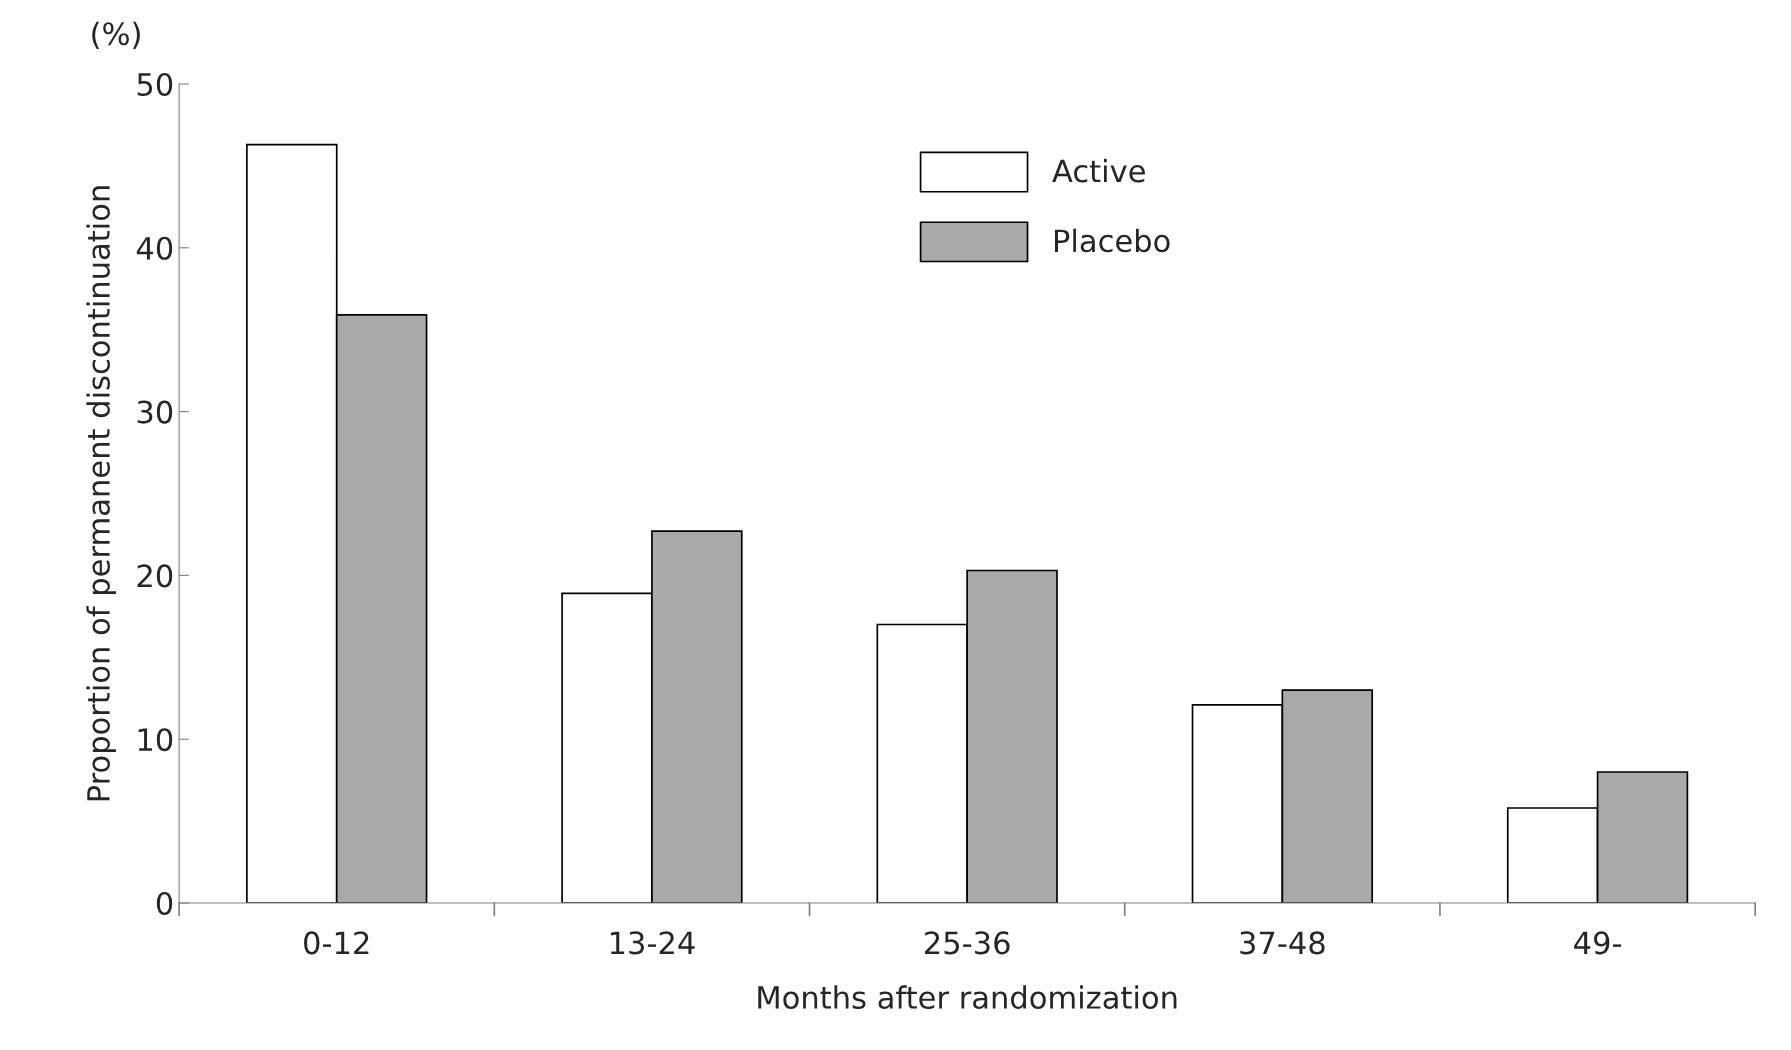  Describe the element at coordinates (154, 248) in the screenshot. I see `y-tick-label: 40` at that location.